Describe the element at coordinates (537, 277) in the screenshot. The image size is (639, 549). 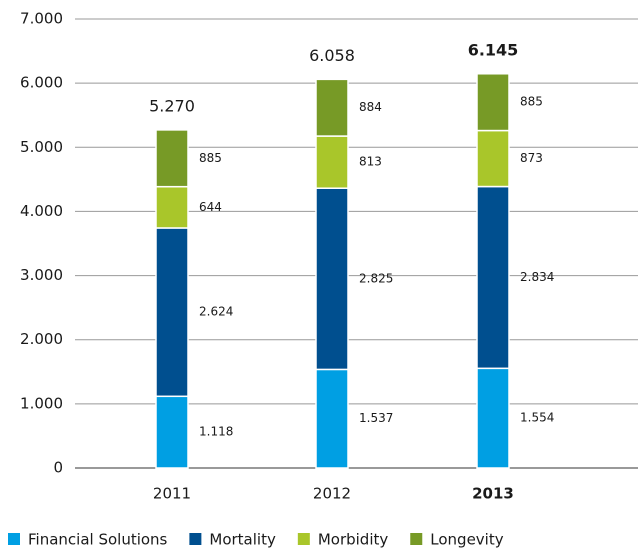
I see `value-label: 2.834` at that location.